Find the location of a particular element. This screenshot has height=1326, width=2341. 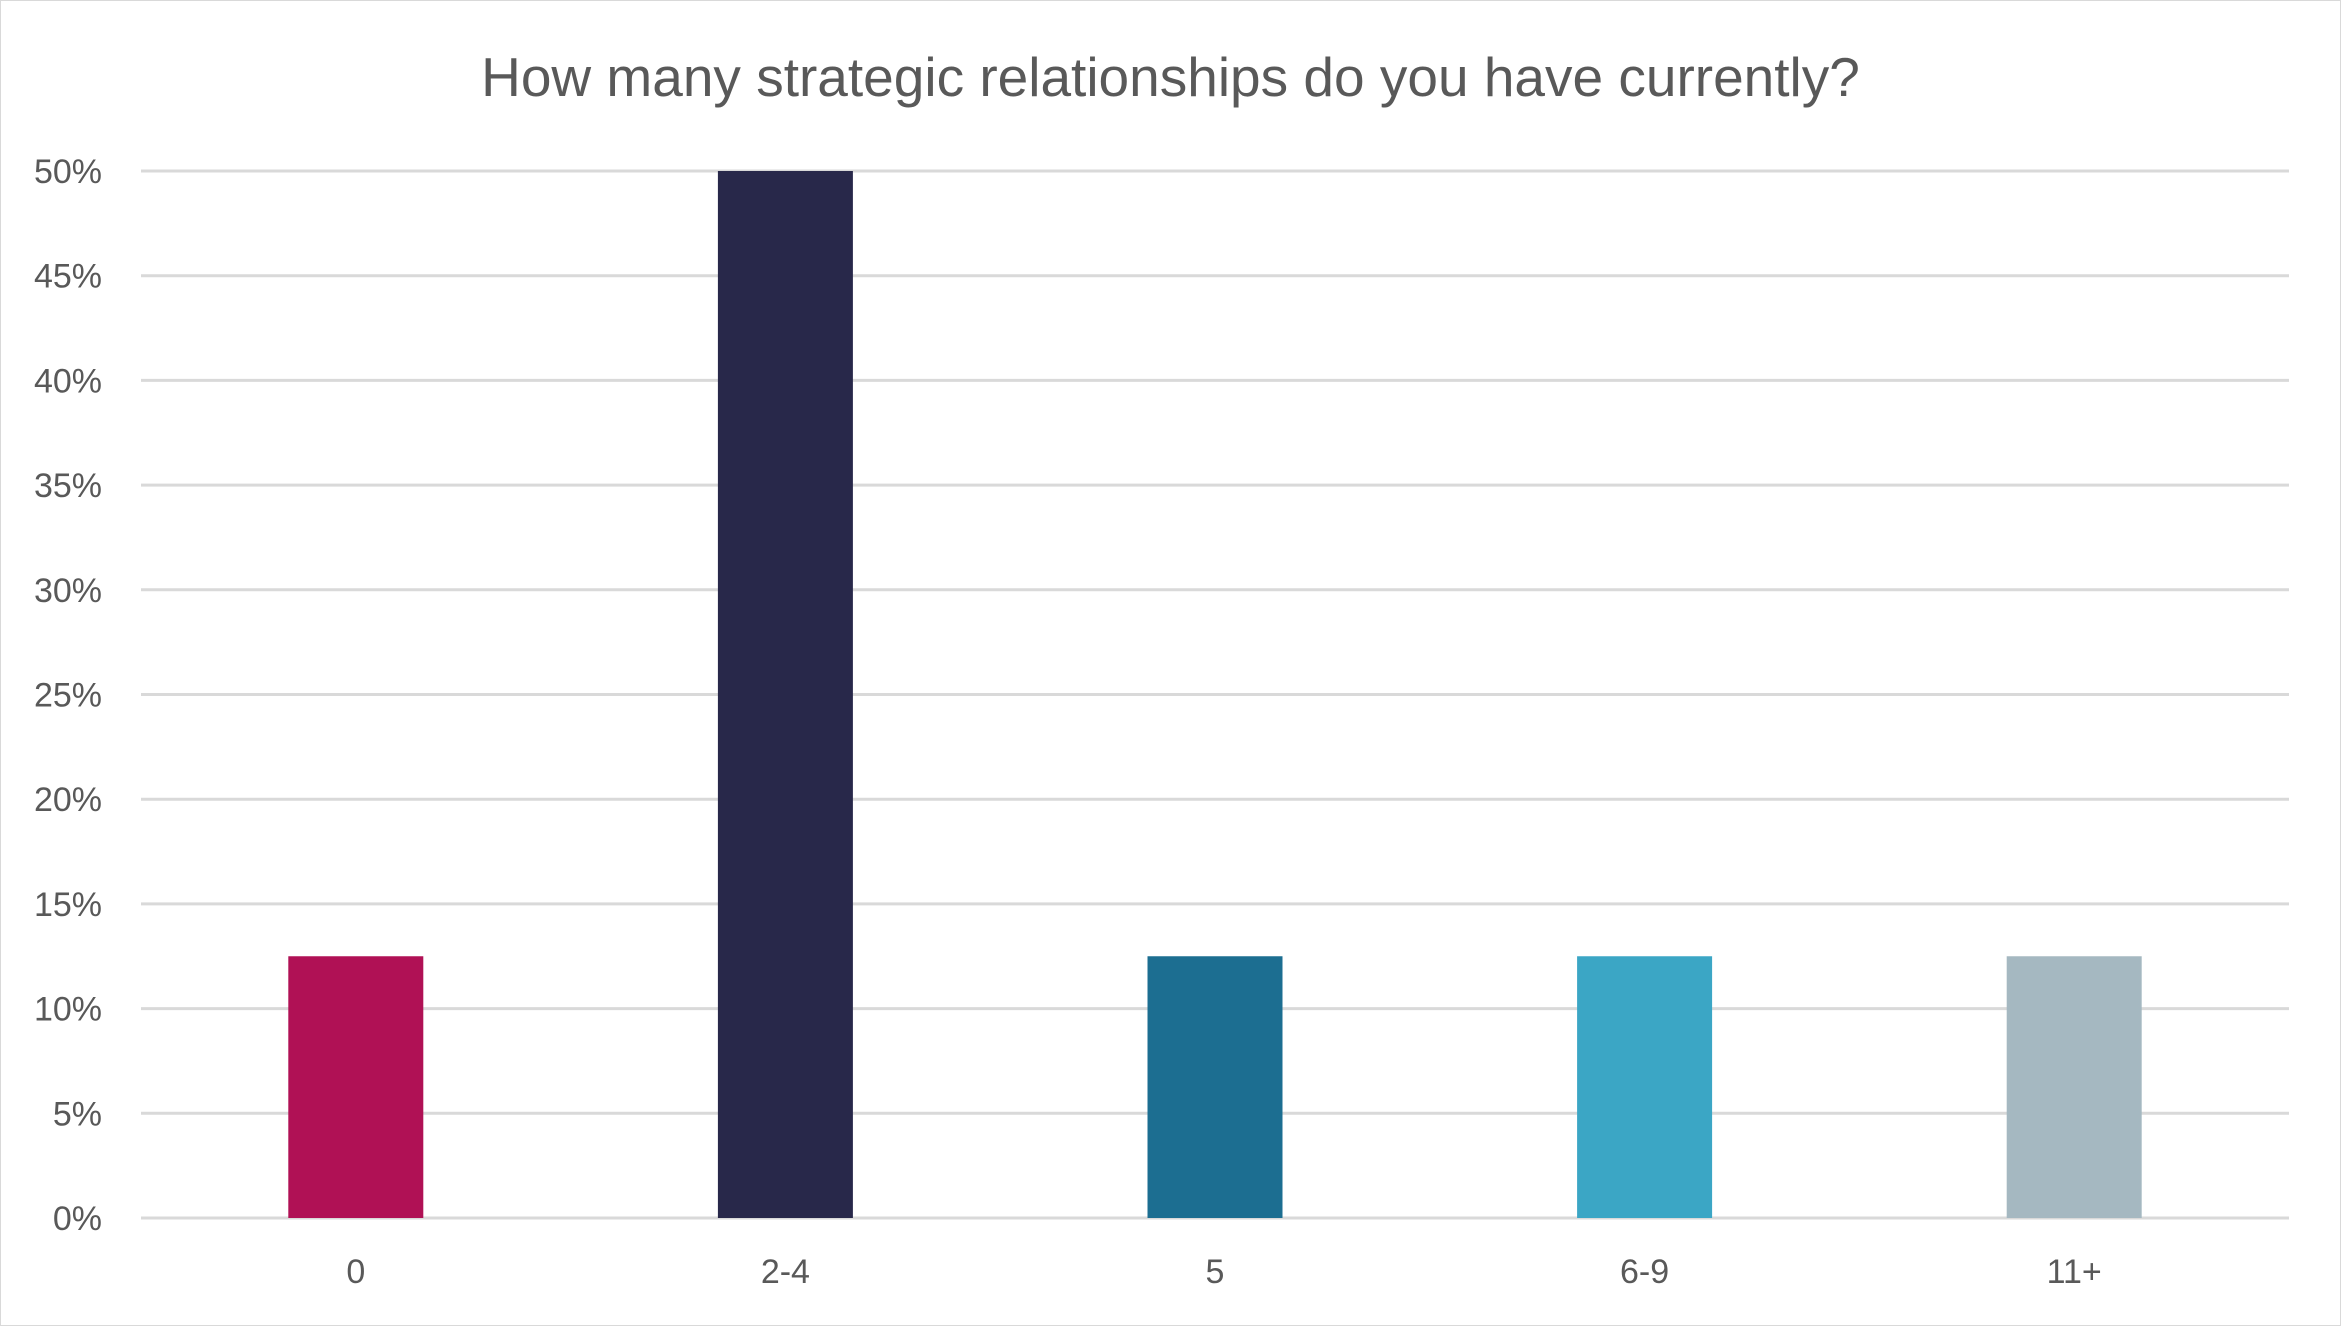

y-tick-label: 40% is located at coordinates (68, 381).